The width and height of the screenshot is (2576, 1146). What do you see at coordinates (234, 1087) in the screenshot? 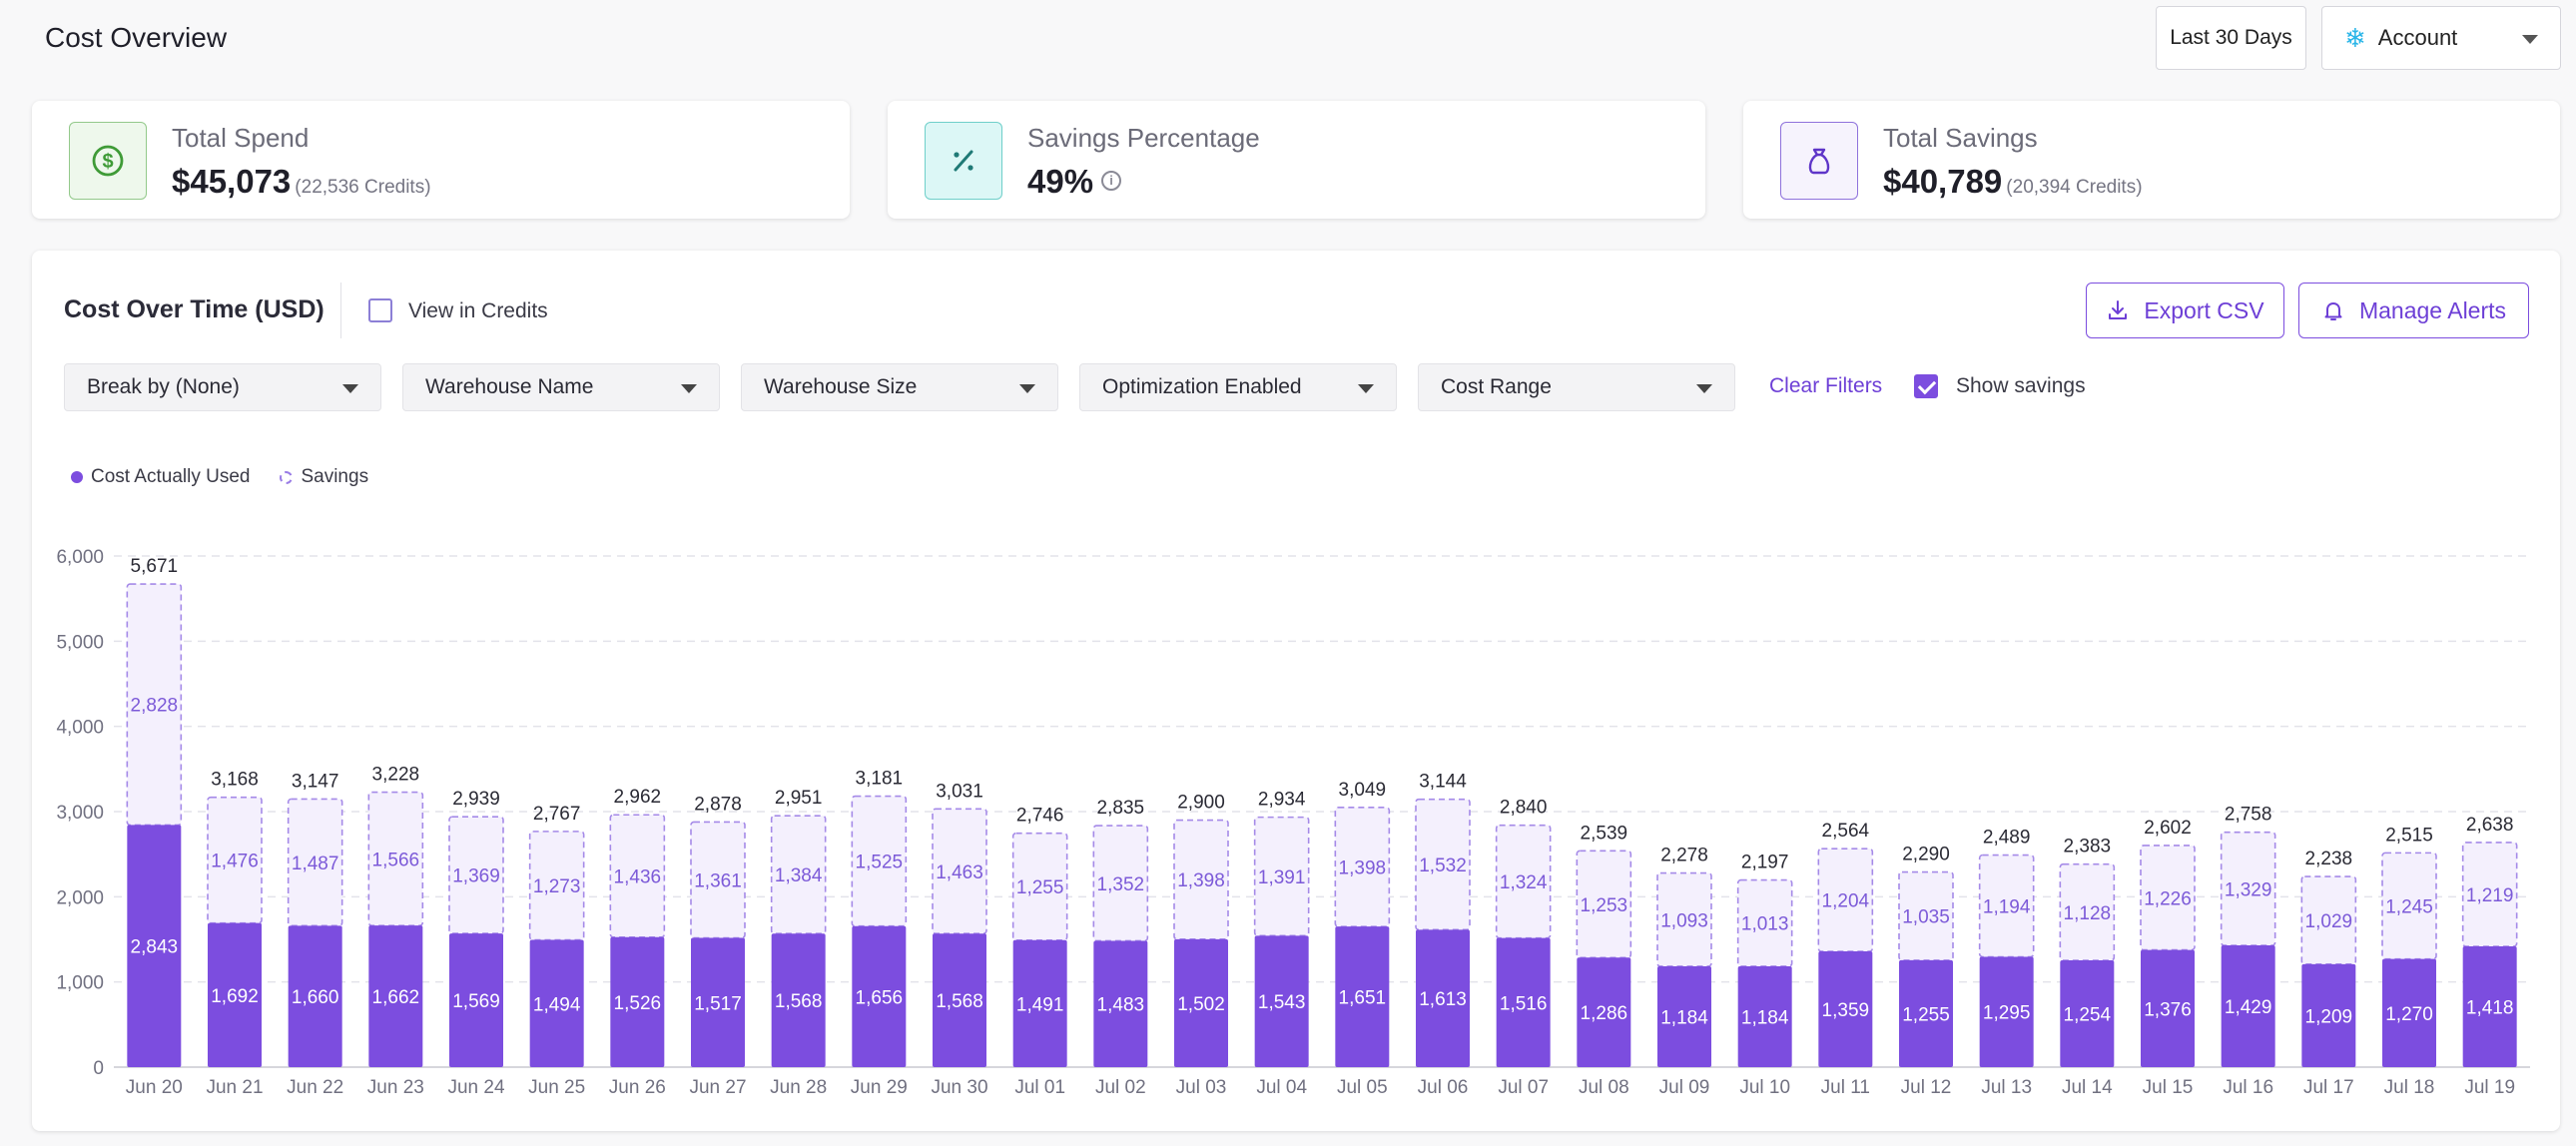
I see `x-tick-label: Jun 21` at bounding box center [234, 1087].